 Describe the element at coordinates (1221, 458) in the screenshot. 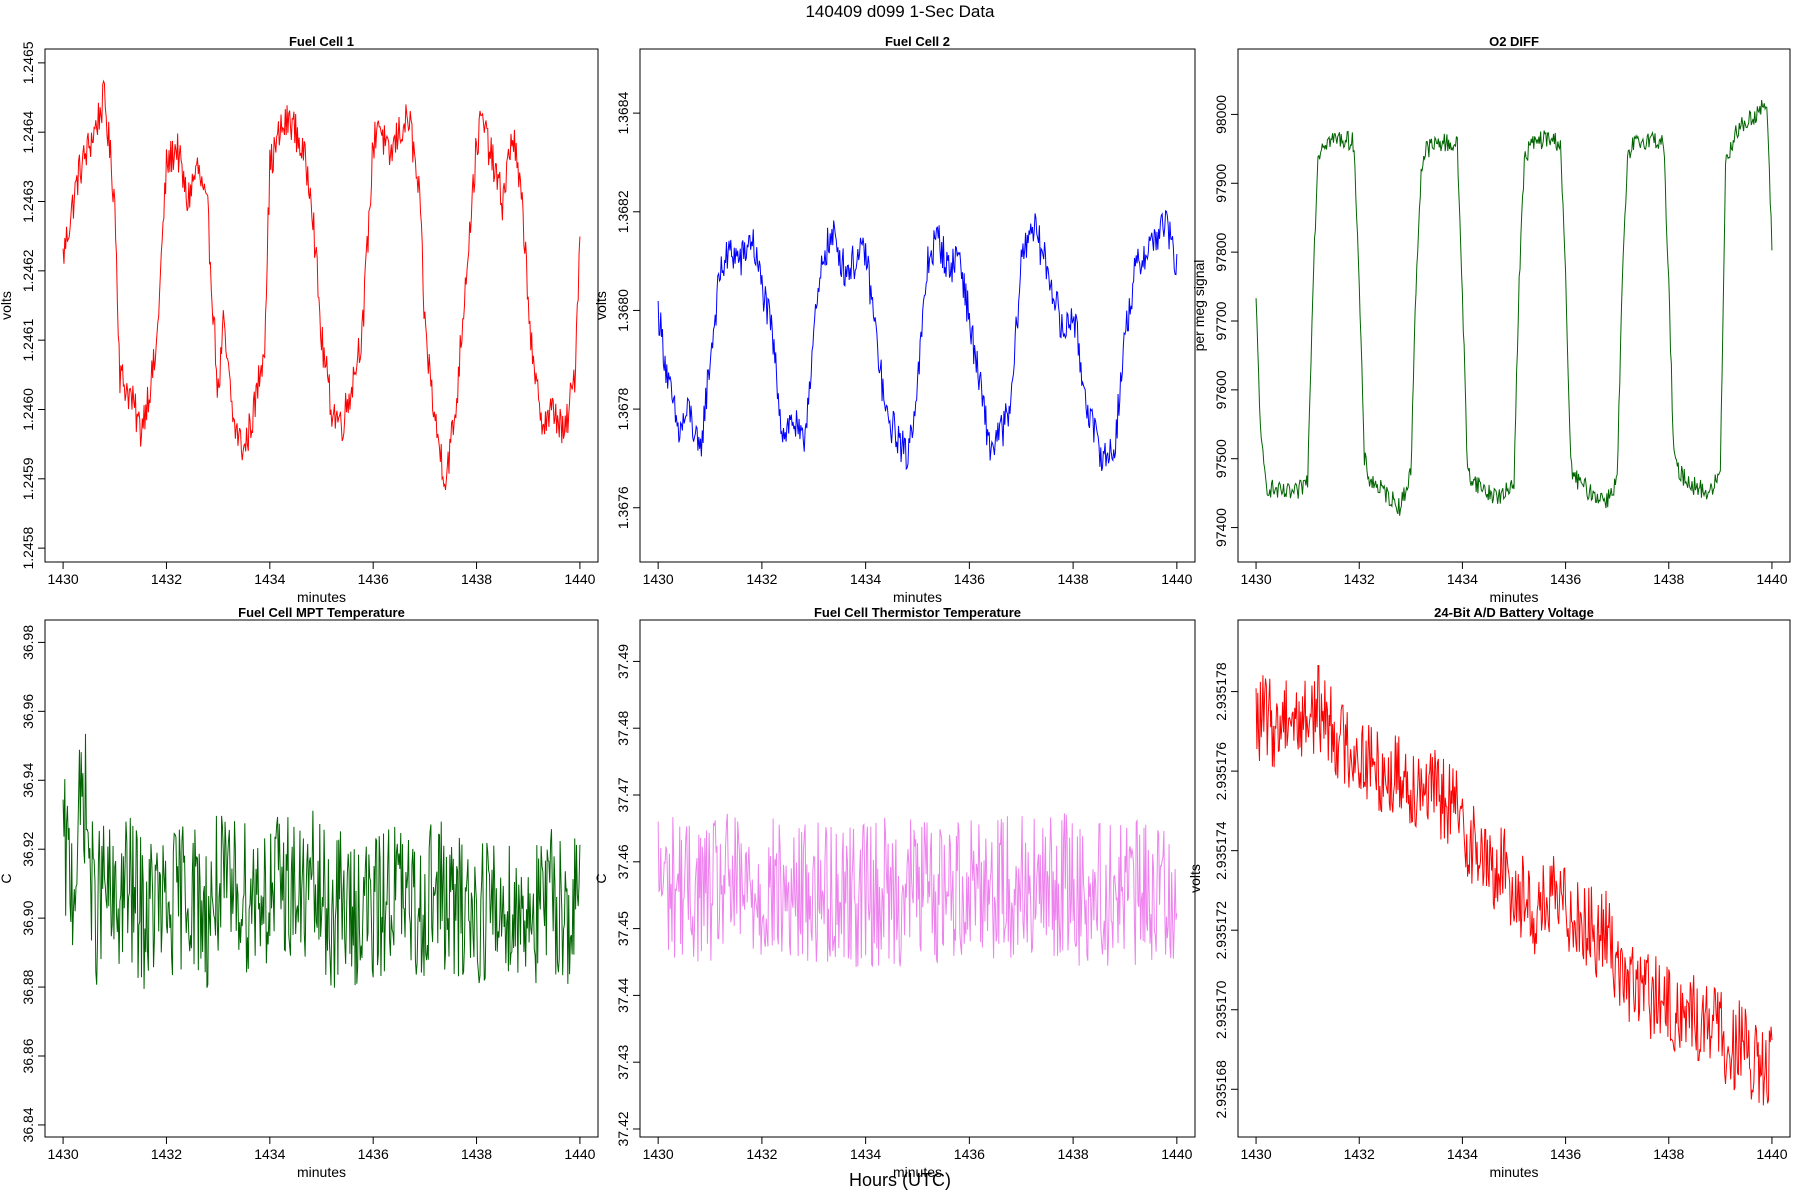

I see `y-tick-label: 97500` at that location.